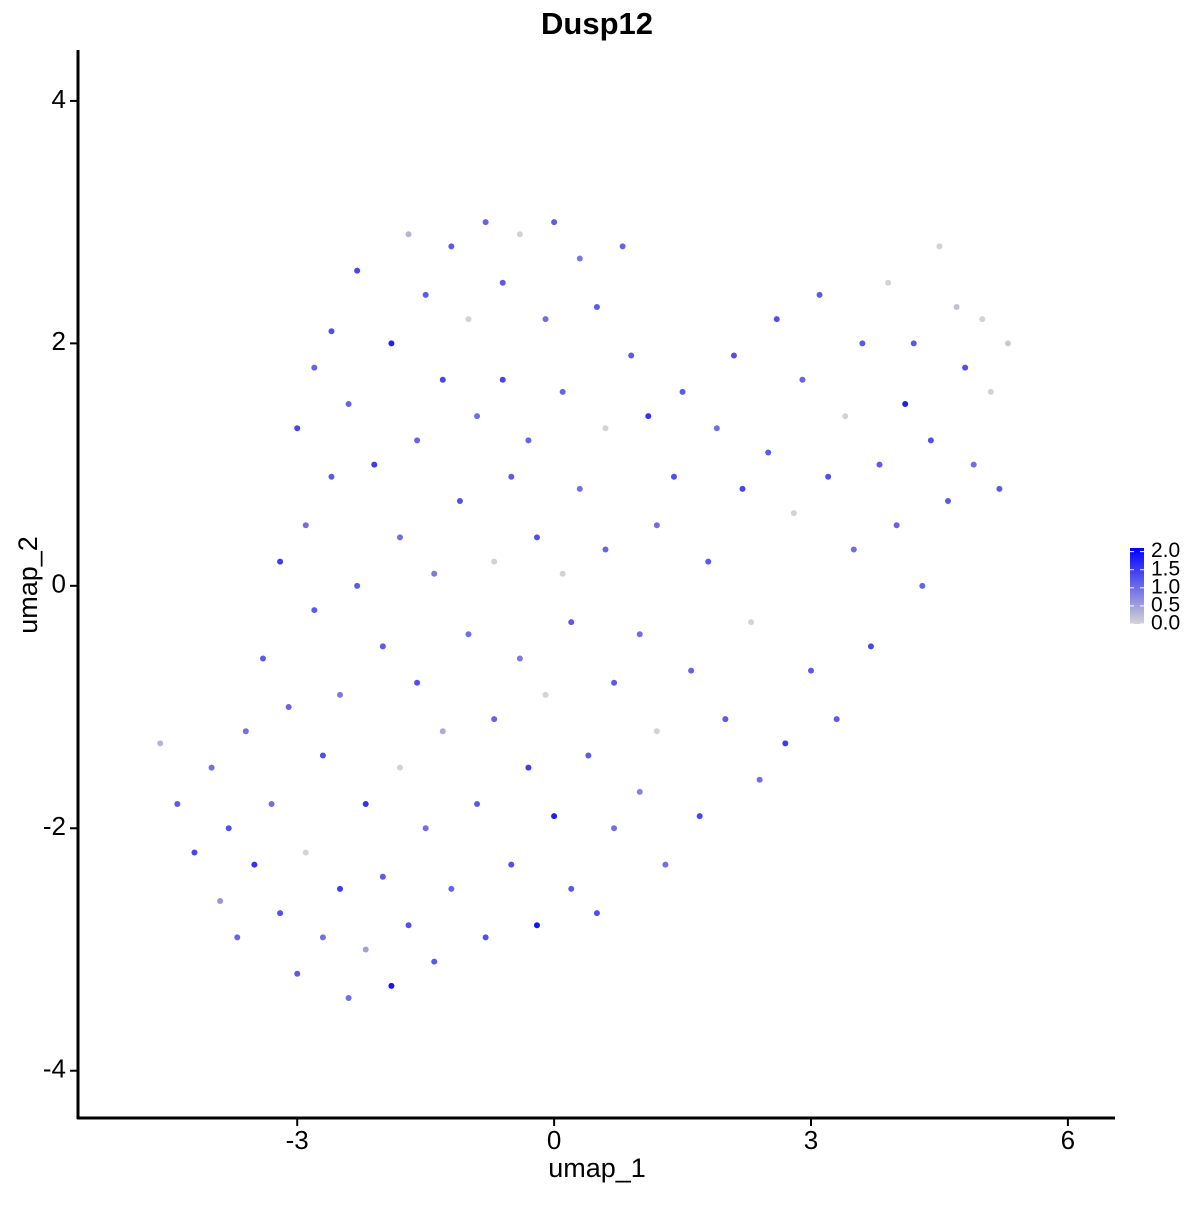 The height and width of the screenshot is (1205, 1200). I want to click on color-tick-label: 0.5, so click(1165, 604).